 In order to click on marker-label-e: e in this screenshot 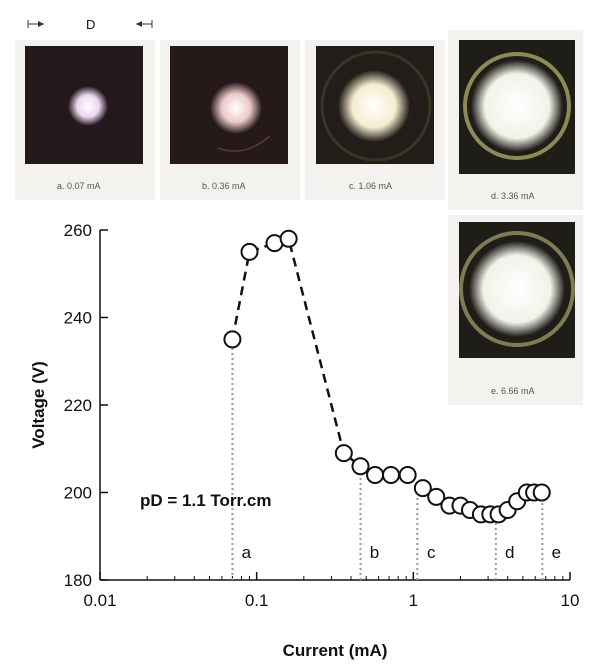, I will do `click(556, 552)`.